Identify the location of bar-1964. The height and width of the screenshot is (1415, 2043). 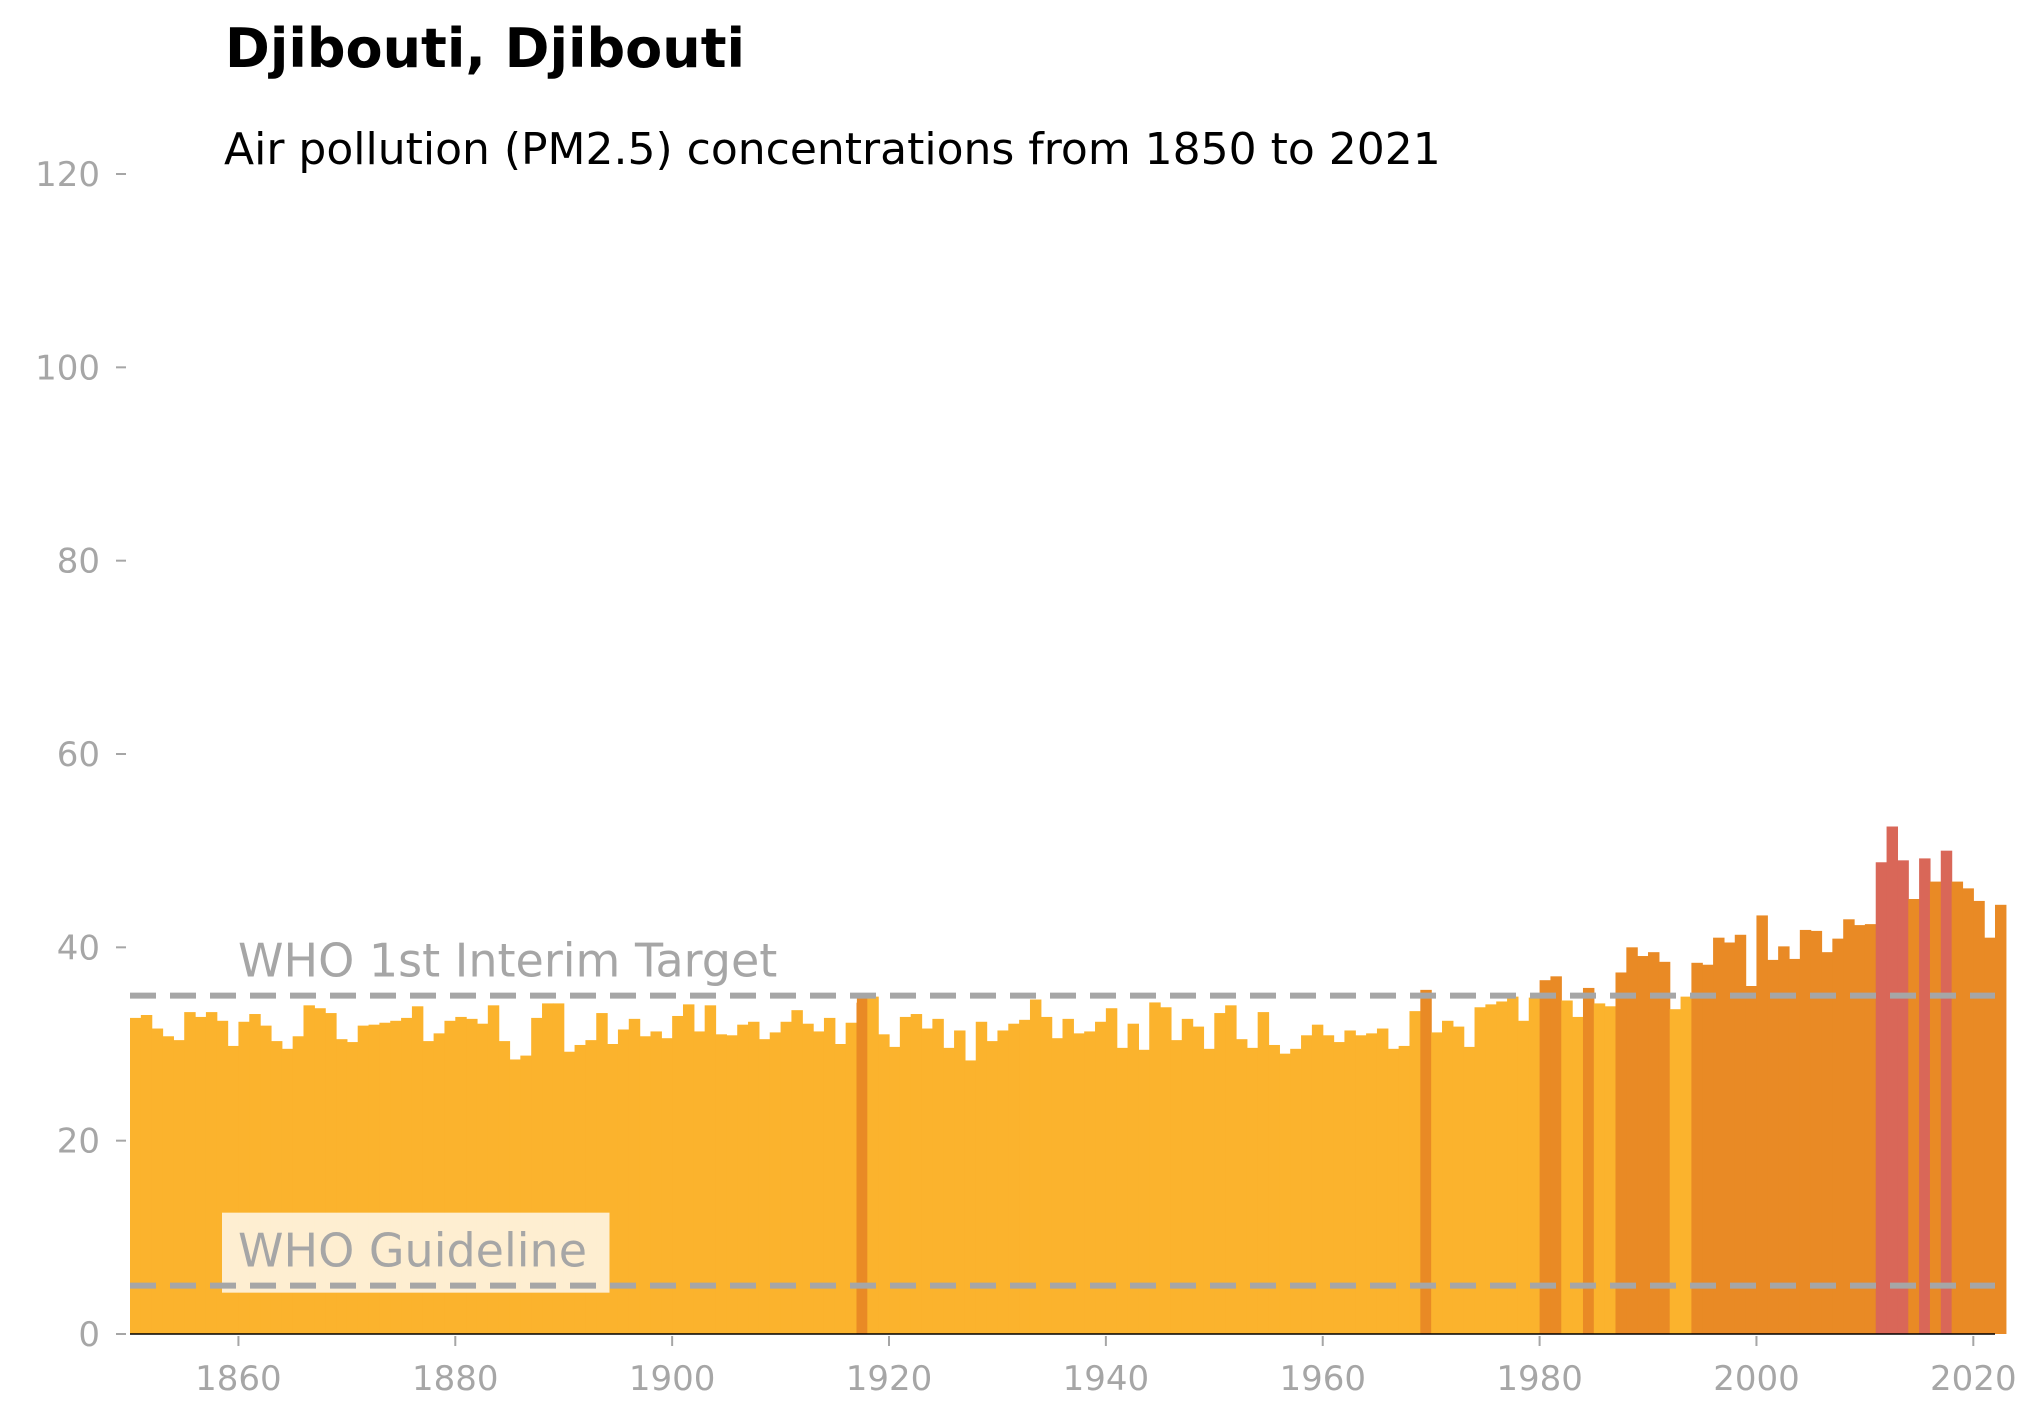
(1372, 1183).